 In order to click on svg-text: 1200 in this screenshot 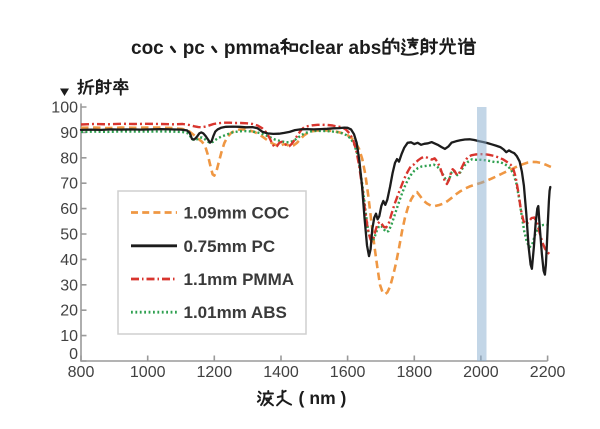, I will do `click(215, 372)`.